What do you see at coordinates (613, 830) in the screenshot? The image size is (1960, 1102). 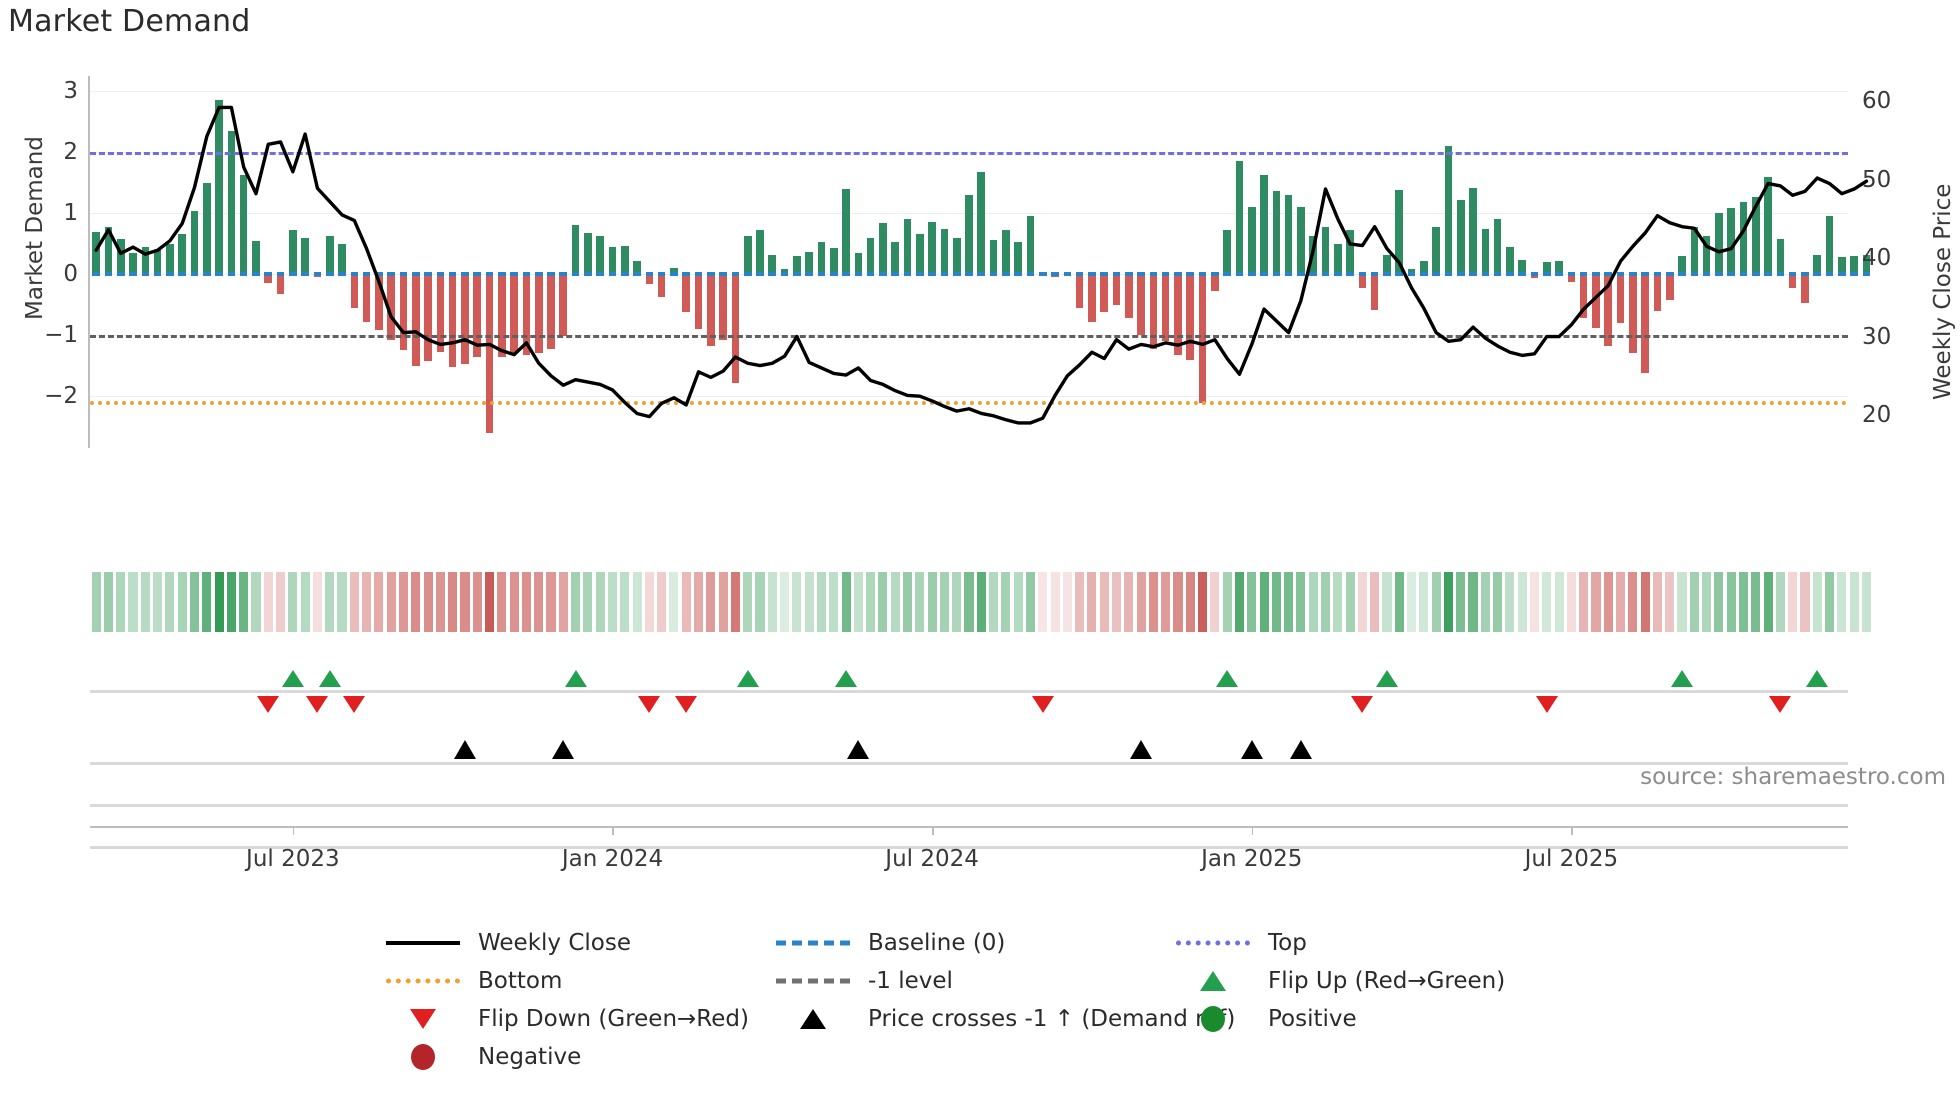 I see `x-tick-mark` at bounding box center [613, 830].